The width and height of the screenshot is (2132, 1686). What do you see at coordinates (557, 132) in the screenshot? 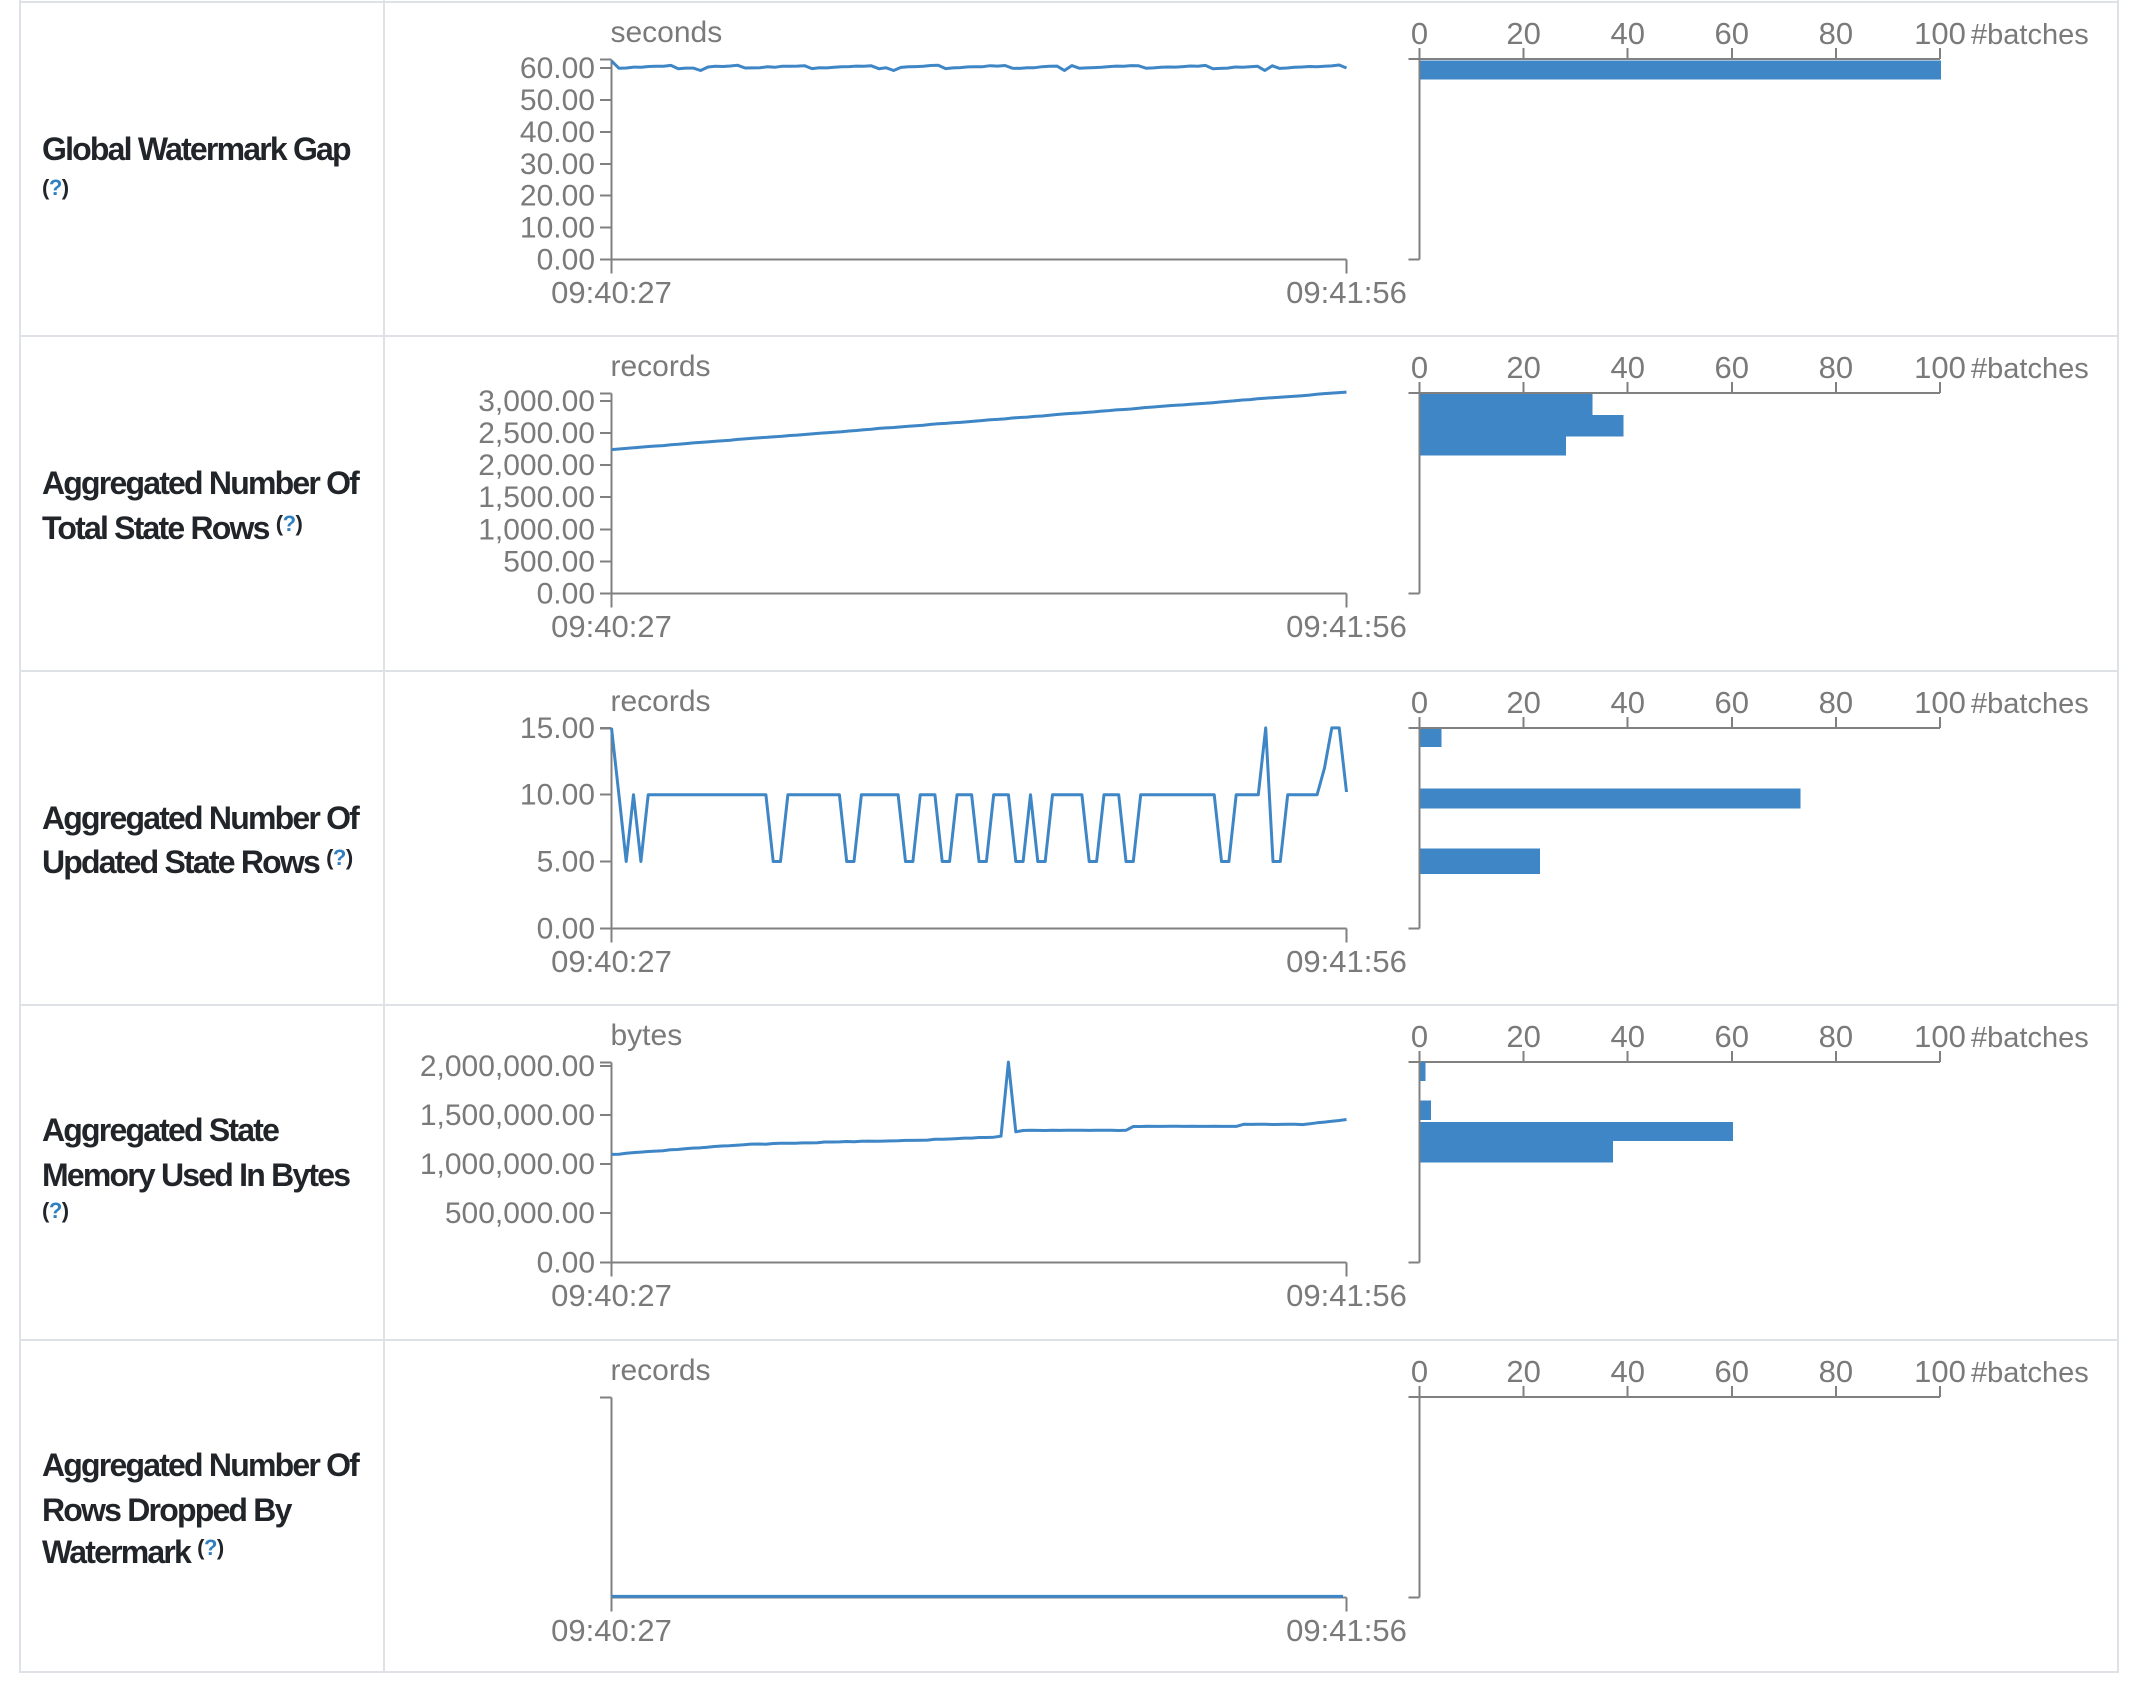
I see `svg-text: 40.00` at bounding box center [557, 132].